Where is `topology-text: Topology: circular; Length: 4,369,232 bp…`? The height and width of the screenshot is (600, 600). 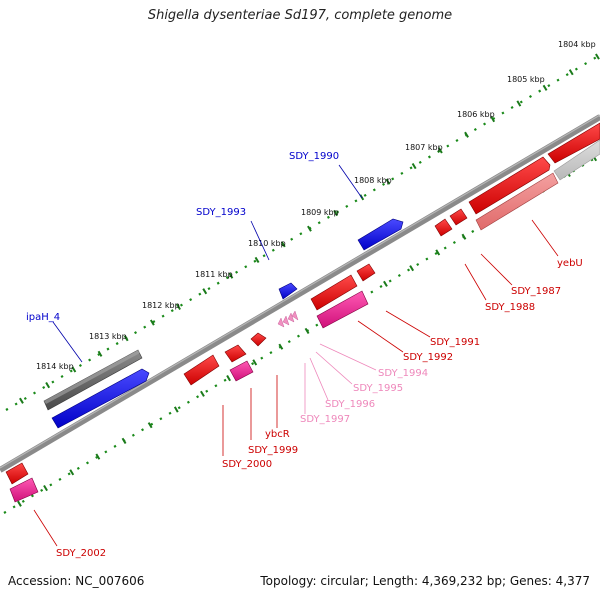 topology-text: Topology: circular; Length: 4,369,232 bp… is located at coordinates (425, 581).